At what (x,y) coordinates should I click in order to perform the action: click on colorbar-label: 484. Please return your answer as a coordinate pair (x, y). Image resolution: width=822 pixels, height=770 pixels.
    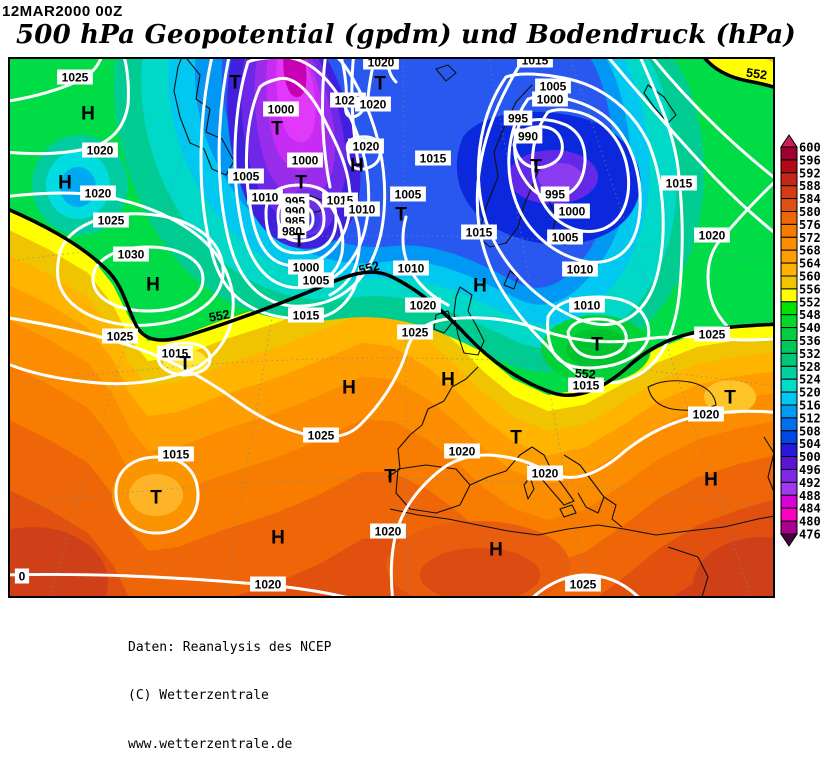
    Looking at the image, I should click on (810, 509).